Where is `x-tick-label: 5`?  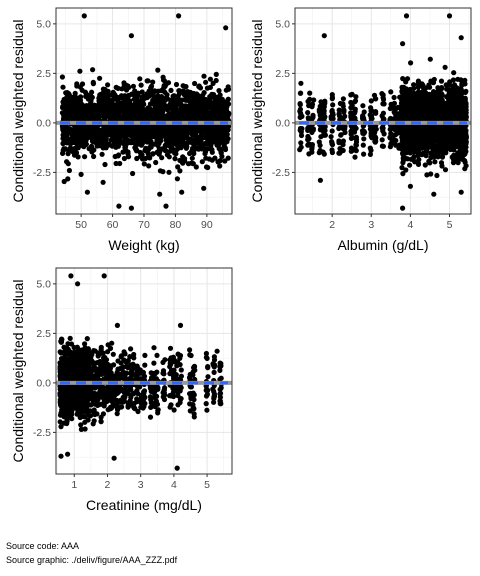 x-tick-label: 5 is located at coordinates (450, 225).